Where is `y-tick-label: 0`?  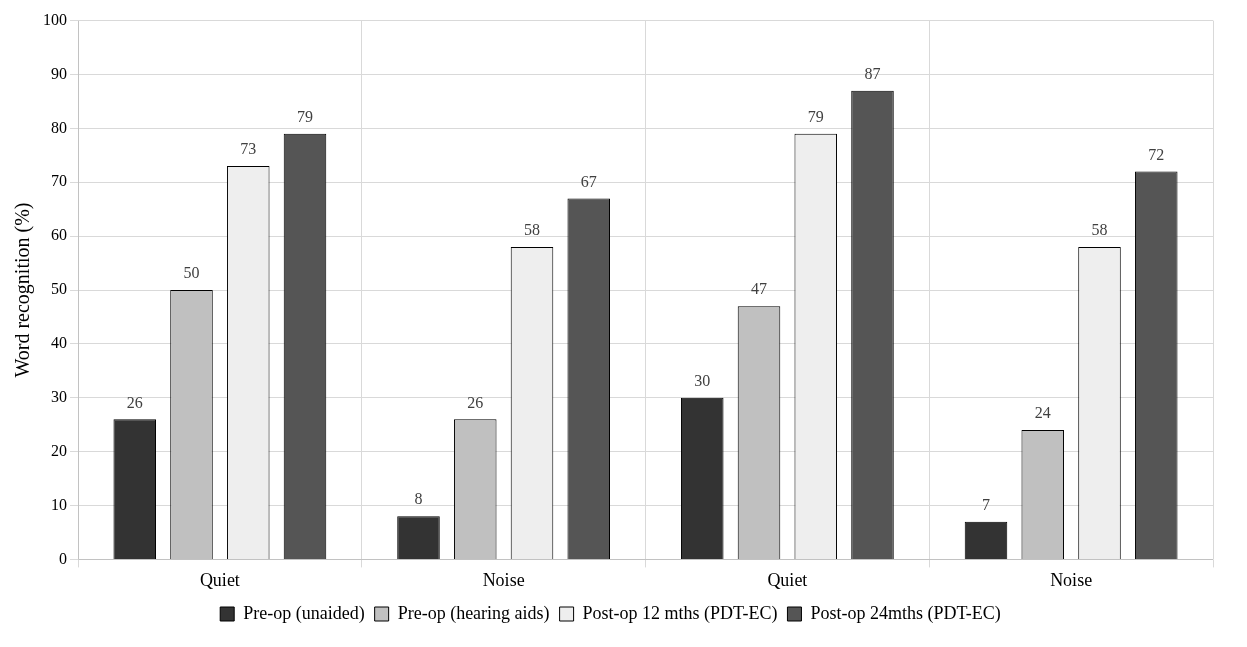
y-tick-label: 0 is located at coordinates (63, 558).